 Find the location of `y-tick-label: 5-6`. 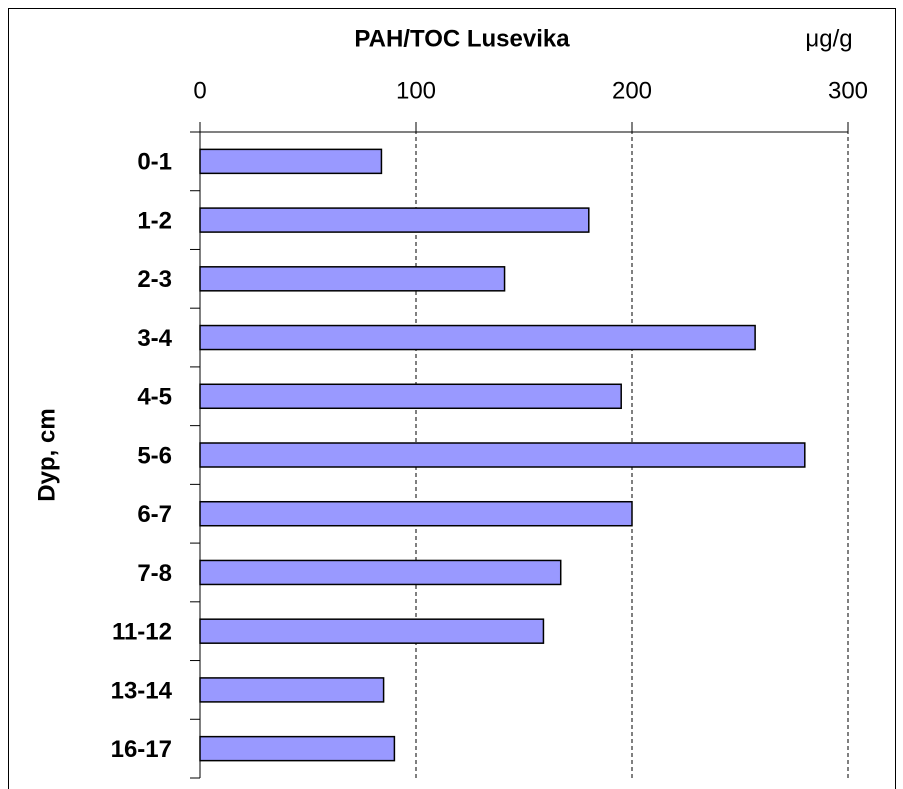

y-tick-label: 5-6 is located at coordinates (154, 455).